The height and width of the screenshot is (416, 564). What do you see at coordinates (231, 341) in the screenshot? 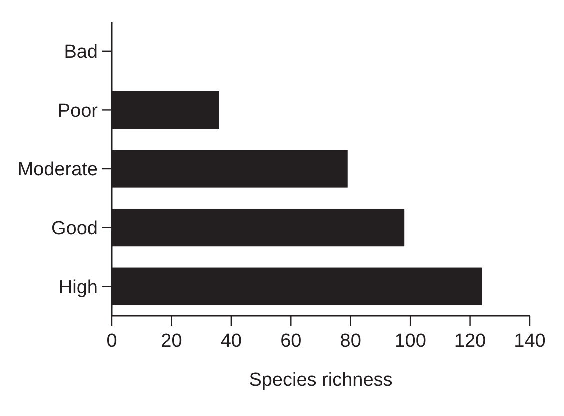
I see `x-tick-label: 40` at bounding box center [231, 341].